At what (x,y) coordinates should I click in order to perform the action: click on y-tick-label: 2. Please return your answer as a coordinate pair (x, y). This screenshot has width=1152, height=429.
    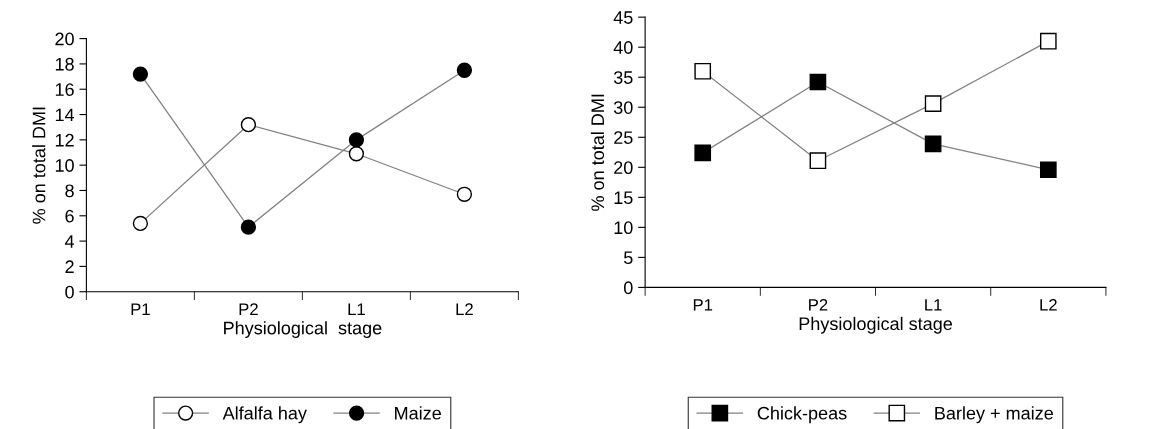
    Looking at the image, I should click on (69, 266).